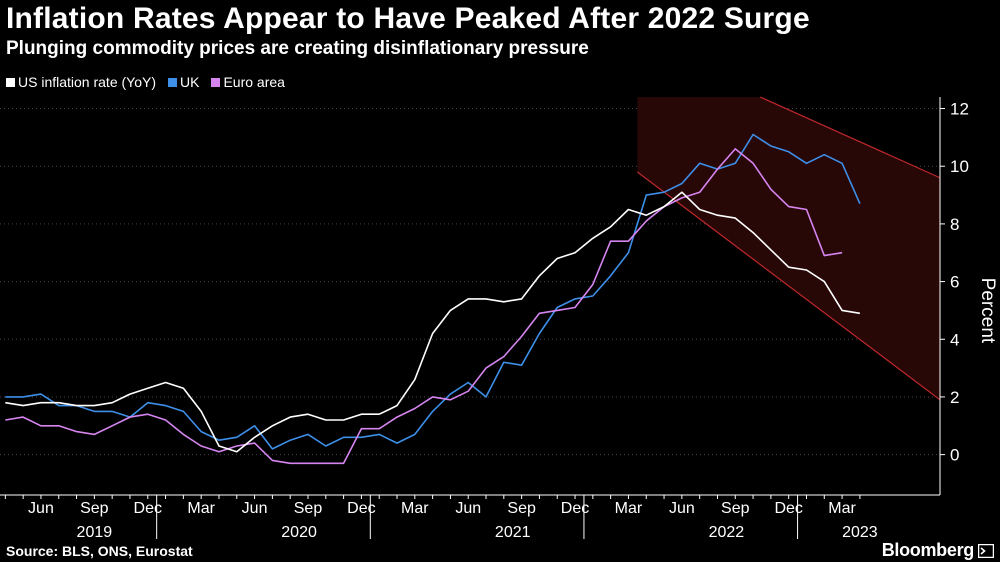  I want to click on x-year-label-2021: 2021, so click(513, 532).